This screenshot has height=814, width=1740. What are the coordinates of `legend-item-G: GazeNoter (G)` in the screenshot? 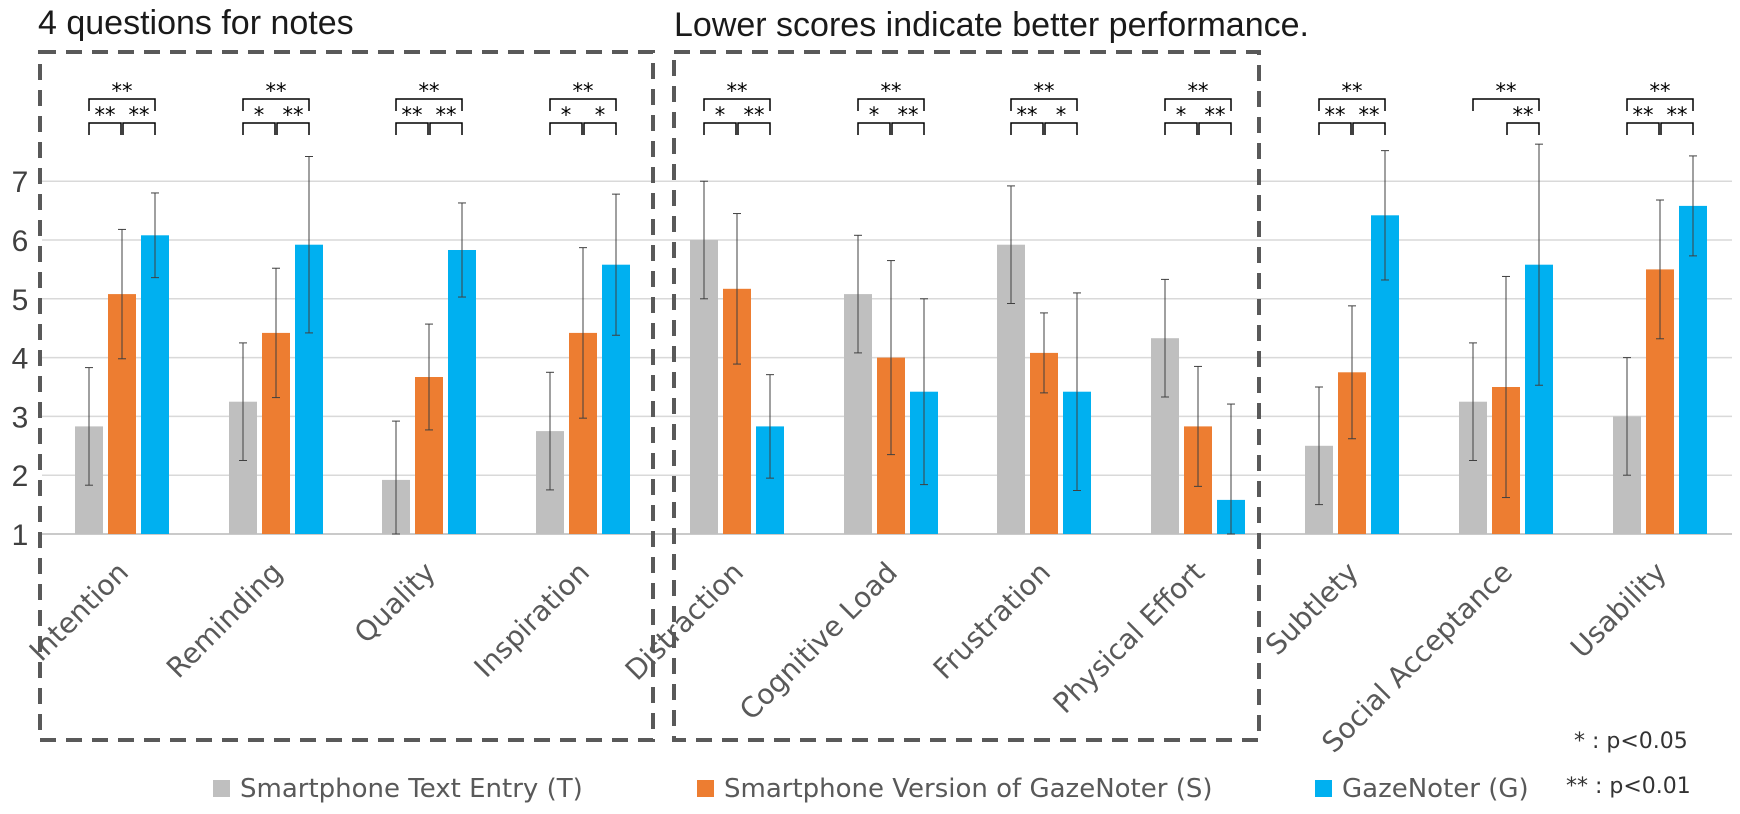 It's located at (1422, 789).